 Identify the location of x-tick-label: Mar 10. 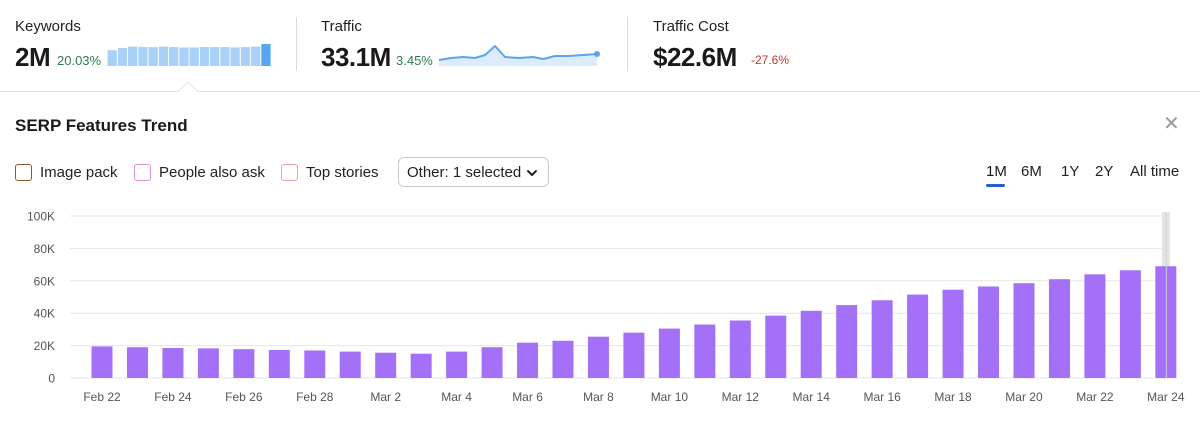
(670, 397).